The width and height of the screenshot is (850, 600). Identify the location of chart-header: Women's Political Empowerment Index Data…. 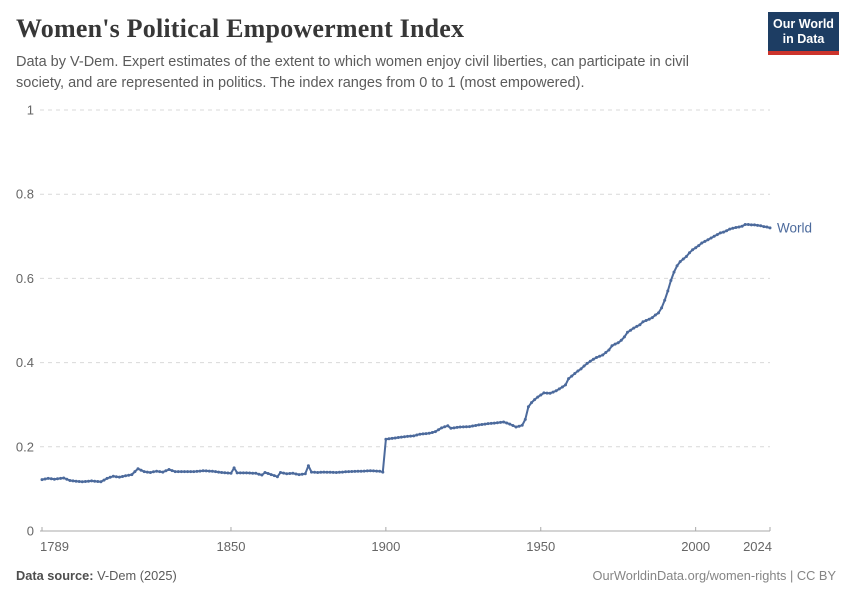
(386, 54).